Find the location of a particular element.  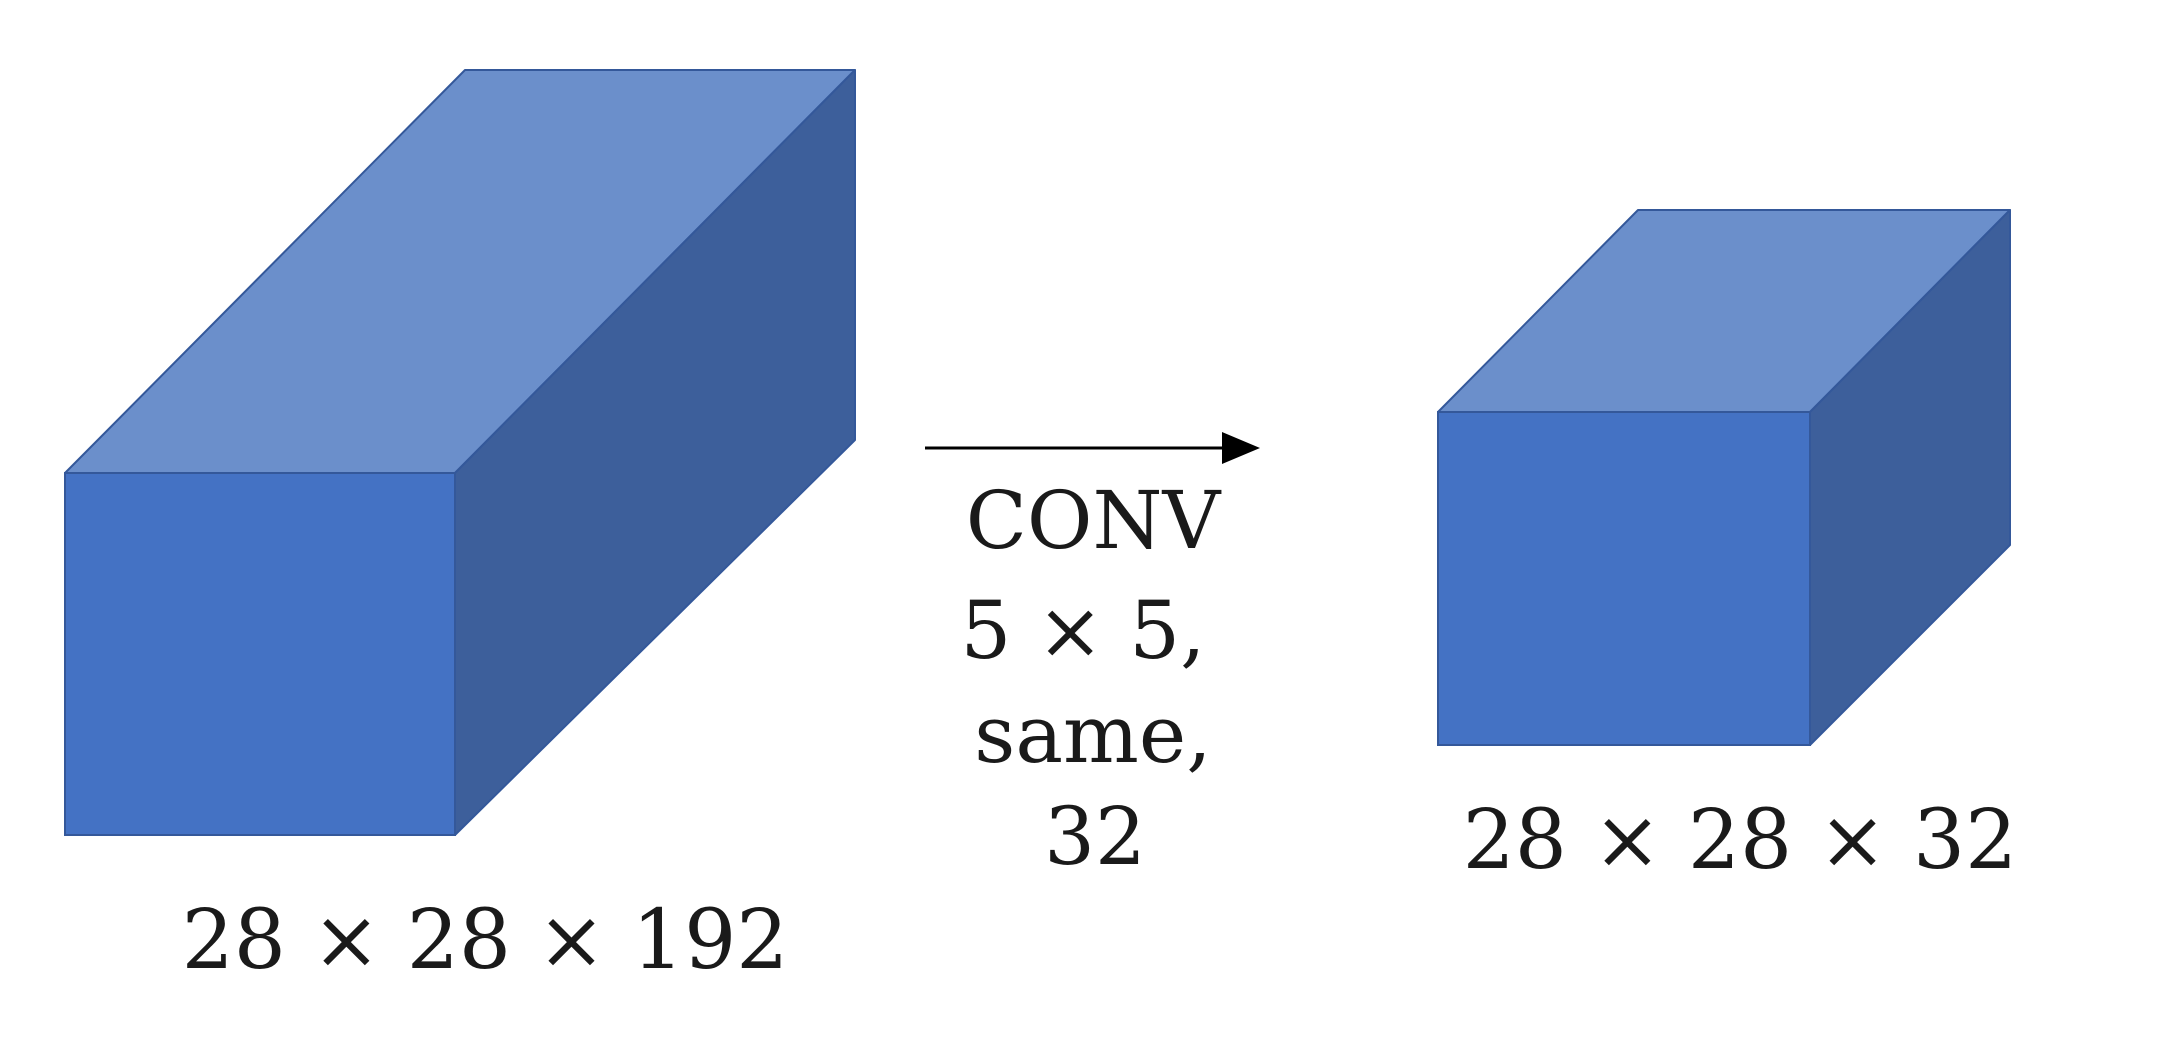

output-volume-label: 28 × 28 × 32 is located at coordinates (1740, 840).